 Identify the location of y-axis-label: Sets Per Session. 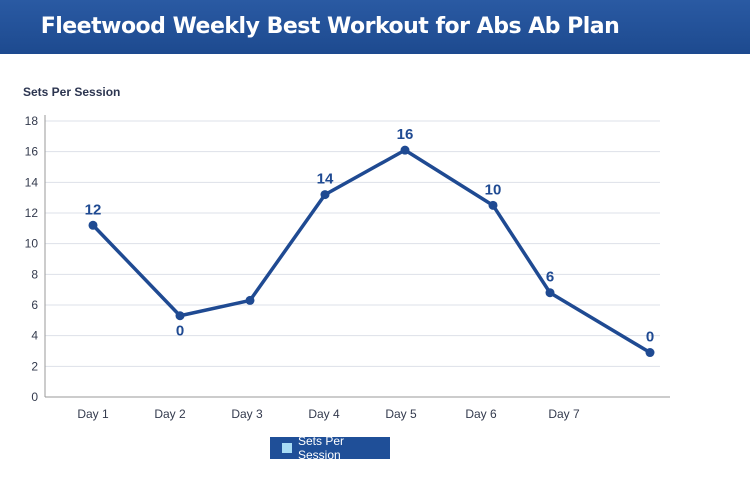
(72, 92).